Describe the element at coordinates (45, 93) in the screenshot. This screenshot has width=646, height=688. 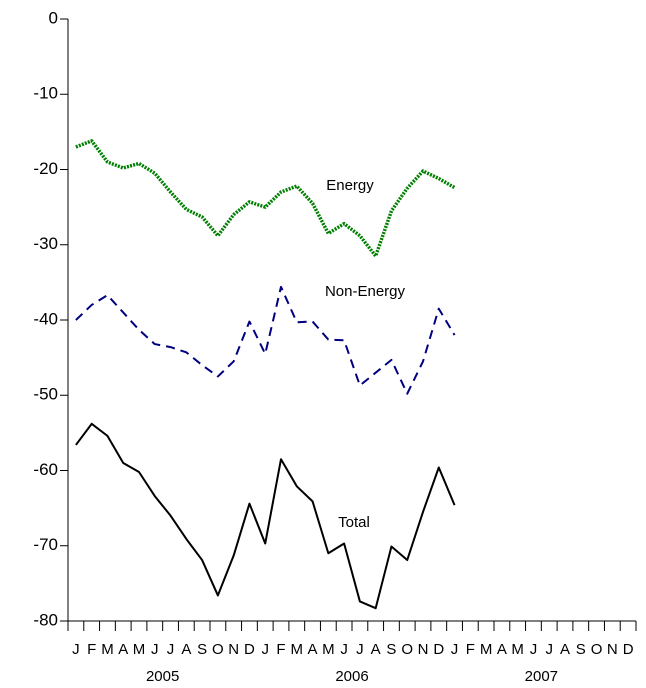
I see `y-tick-label: -10` at that location.